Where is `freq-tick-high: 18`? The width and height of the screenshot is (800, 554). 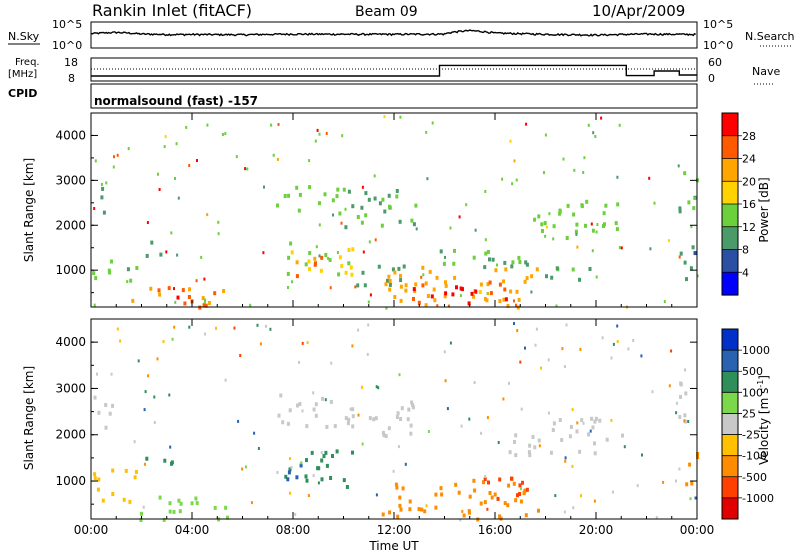
freq-tick-high: 18 is located at coordinates (71, 62).